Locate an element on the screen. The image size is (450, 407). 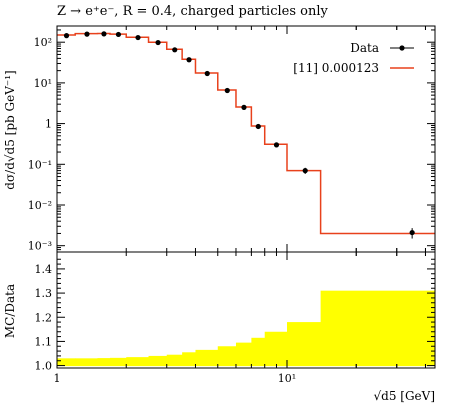
y-tick-label: 10² is located at coordinates (43, 42).